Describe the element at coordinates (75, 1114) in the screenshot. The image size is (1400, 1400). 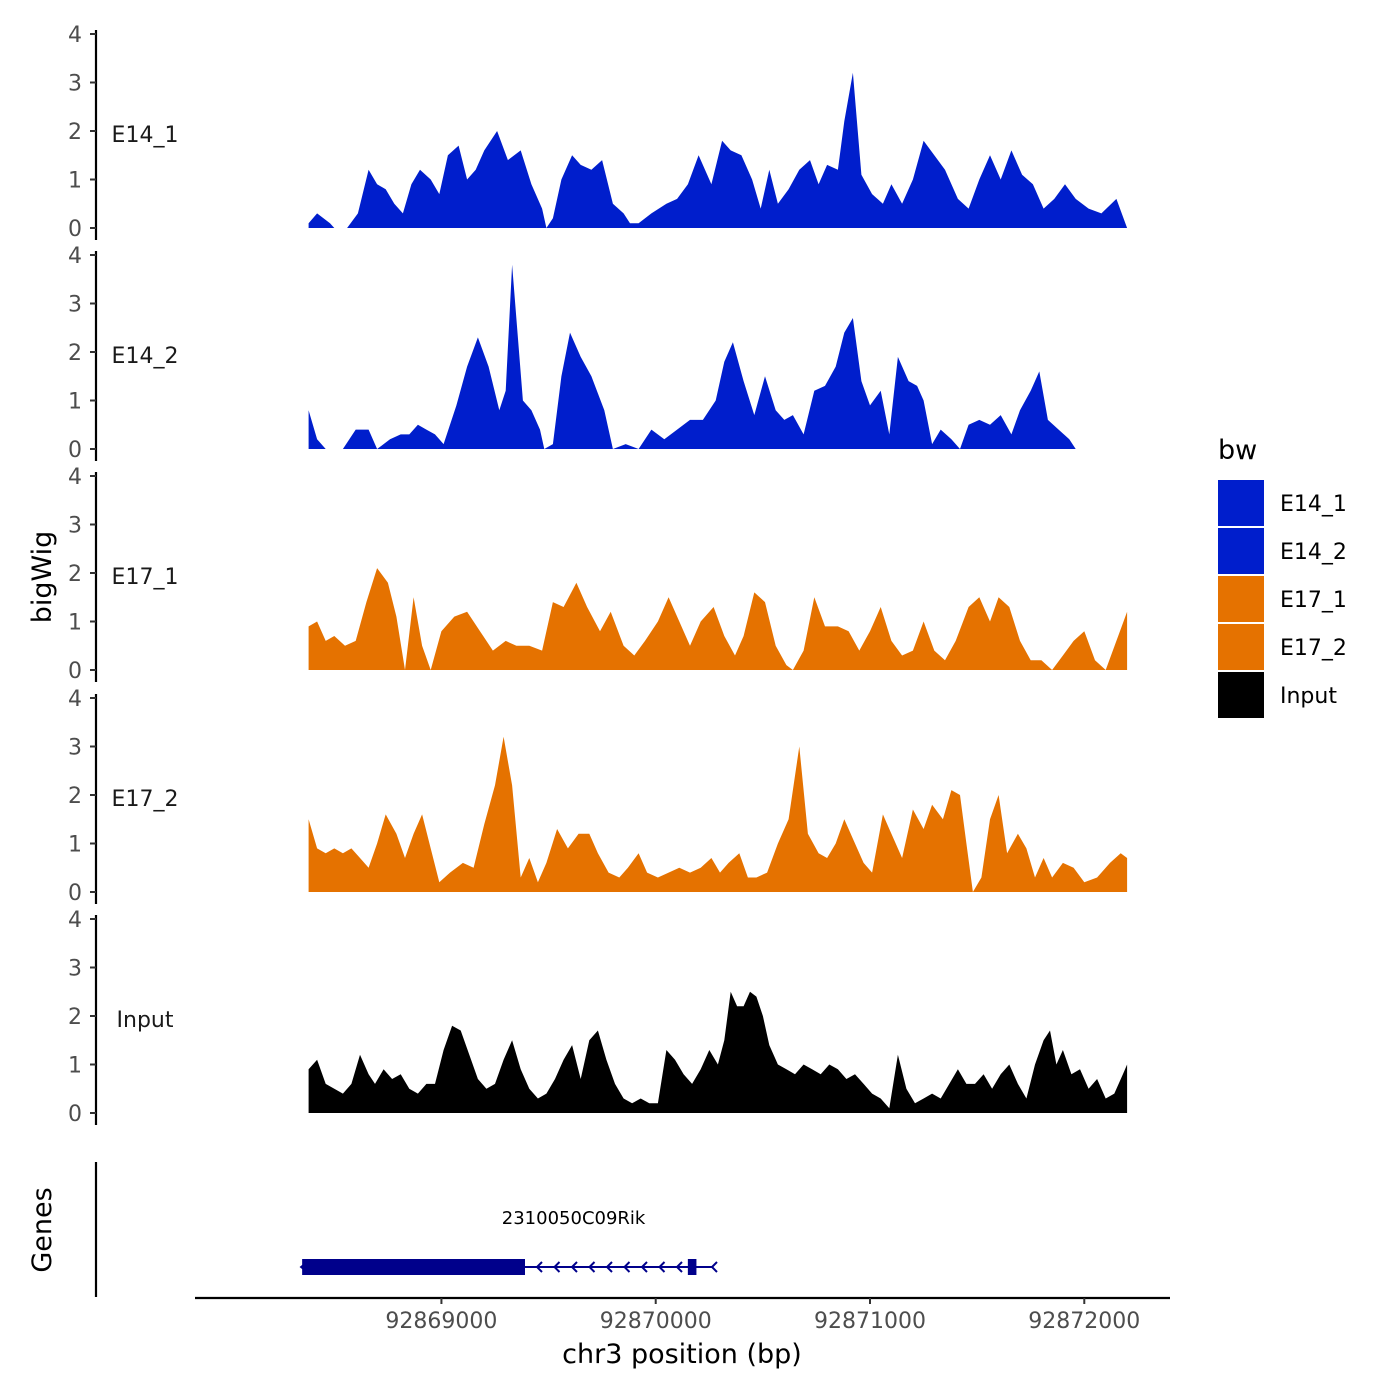
I see `y-tick-label-input-0: 0` at that location.